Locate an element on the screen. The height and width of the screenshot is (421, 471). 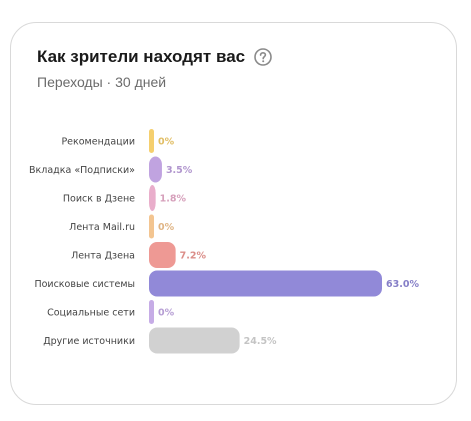
category-label: Вкладка «Подписки» is located at coordinates (82, 170).